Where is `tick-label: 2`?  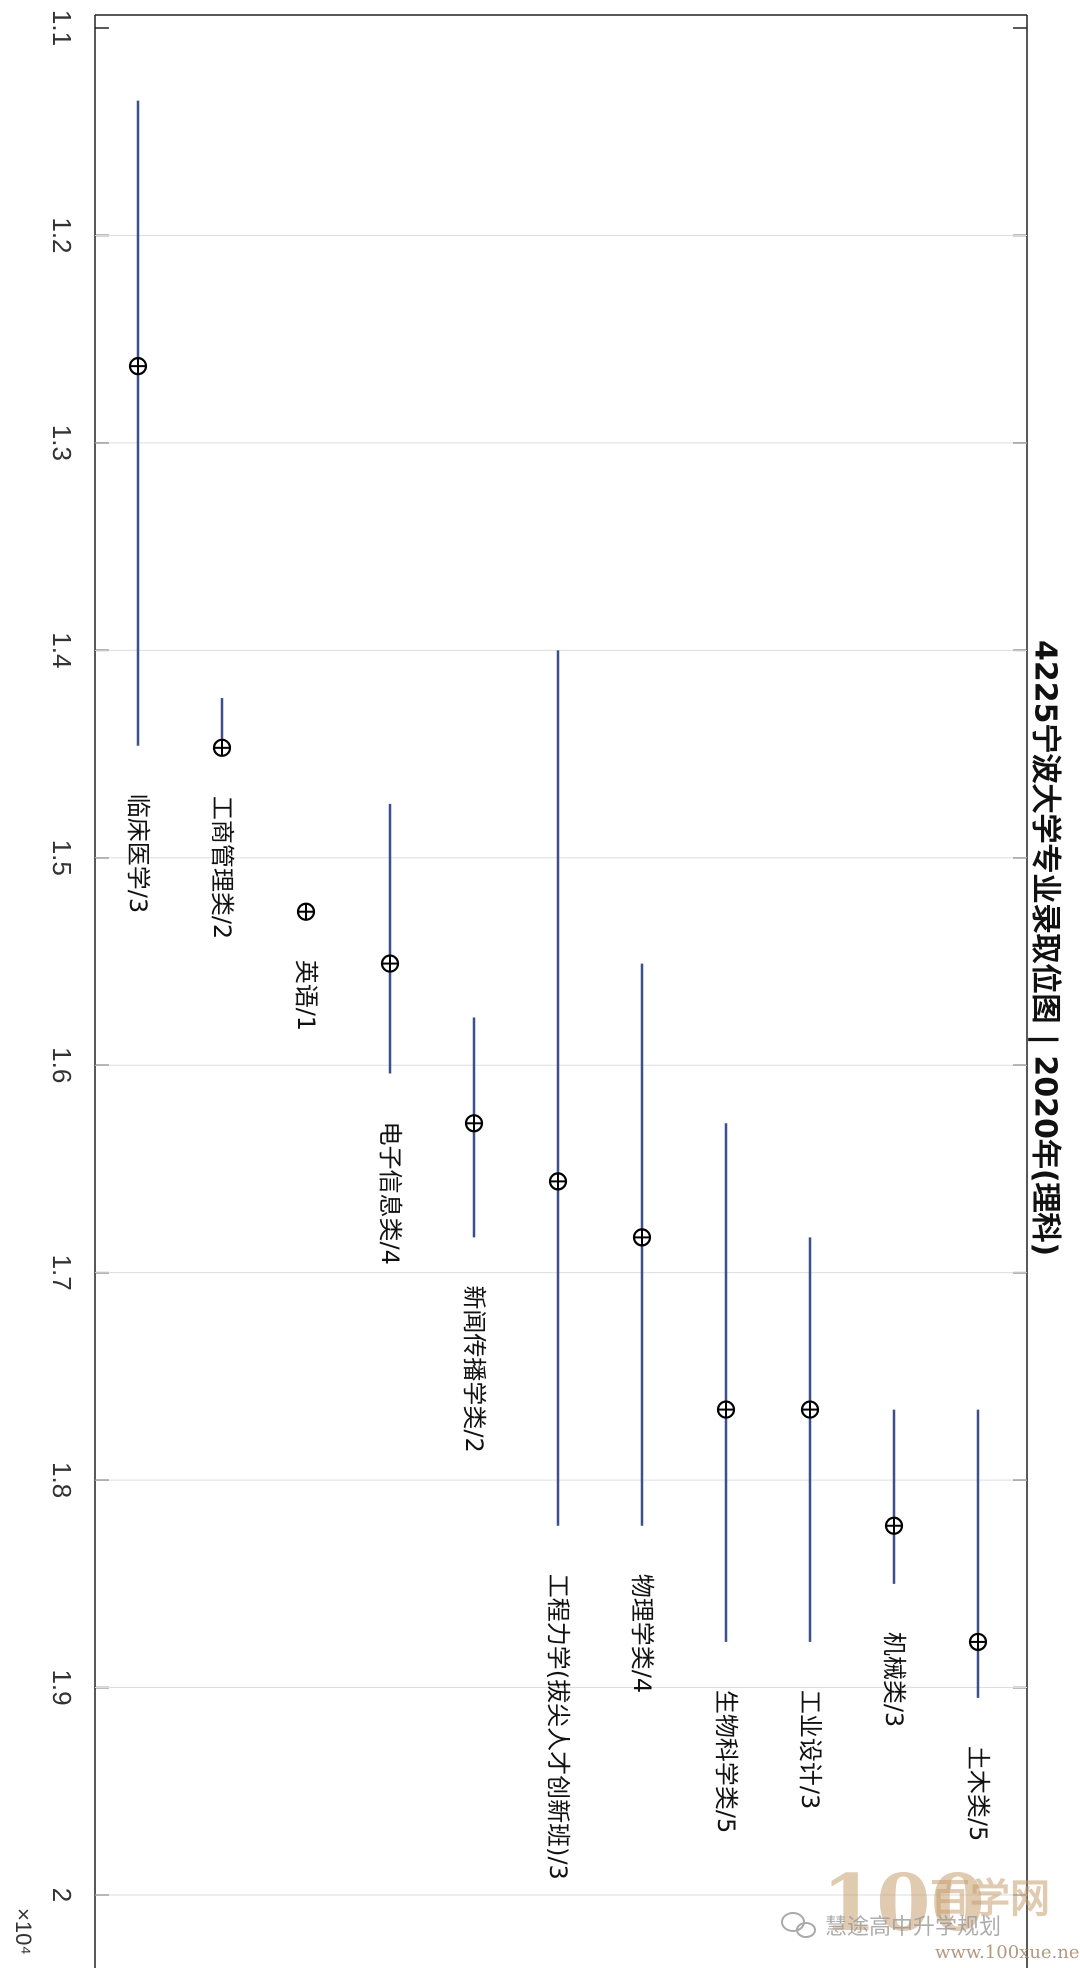 tick-label: 2 is located at coordinates (62, 1895).